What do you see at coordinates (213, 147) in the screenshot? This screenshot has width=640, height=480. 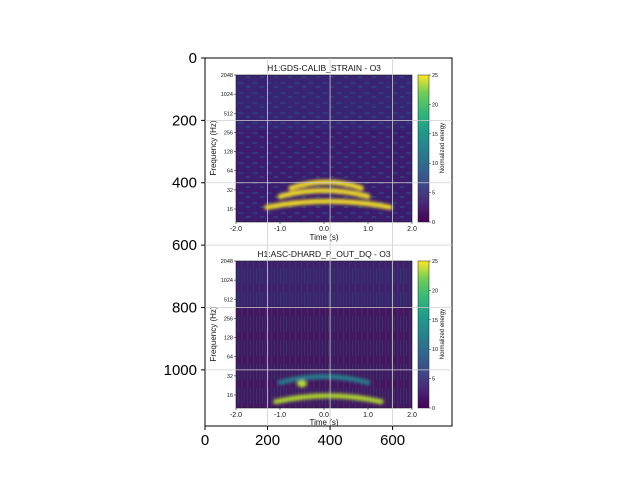 I see `panel-1-ylabel: Frequency (Hz)` at bounding box center [213, 147].